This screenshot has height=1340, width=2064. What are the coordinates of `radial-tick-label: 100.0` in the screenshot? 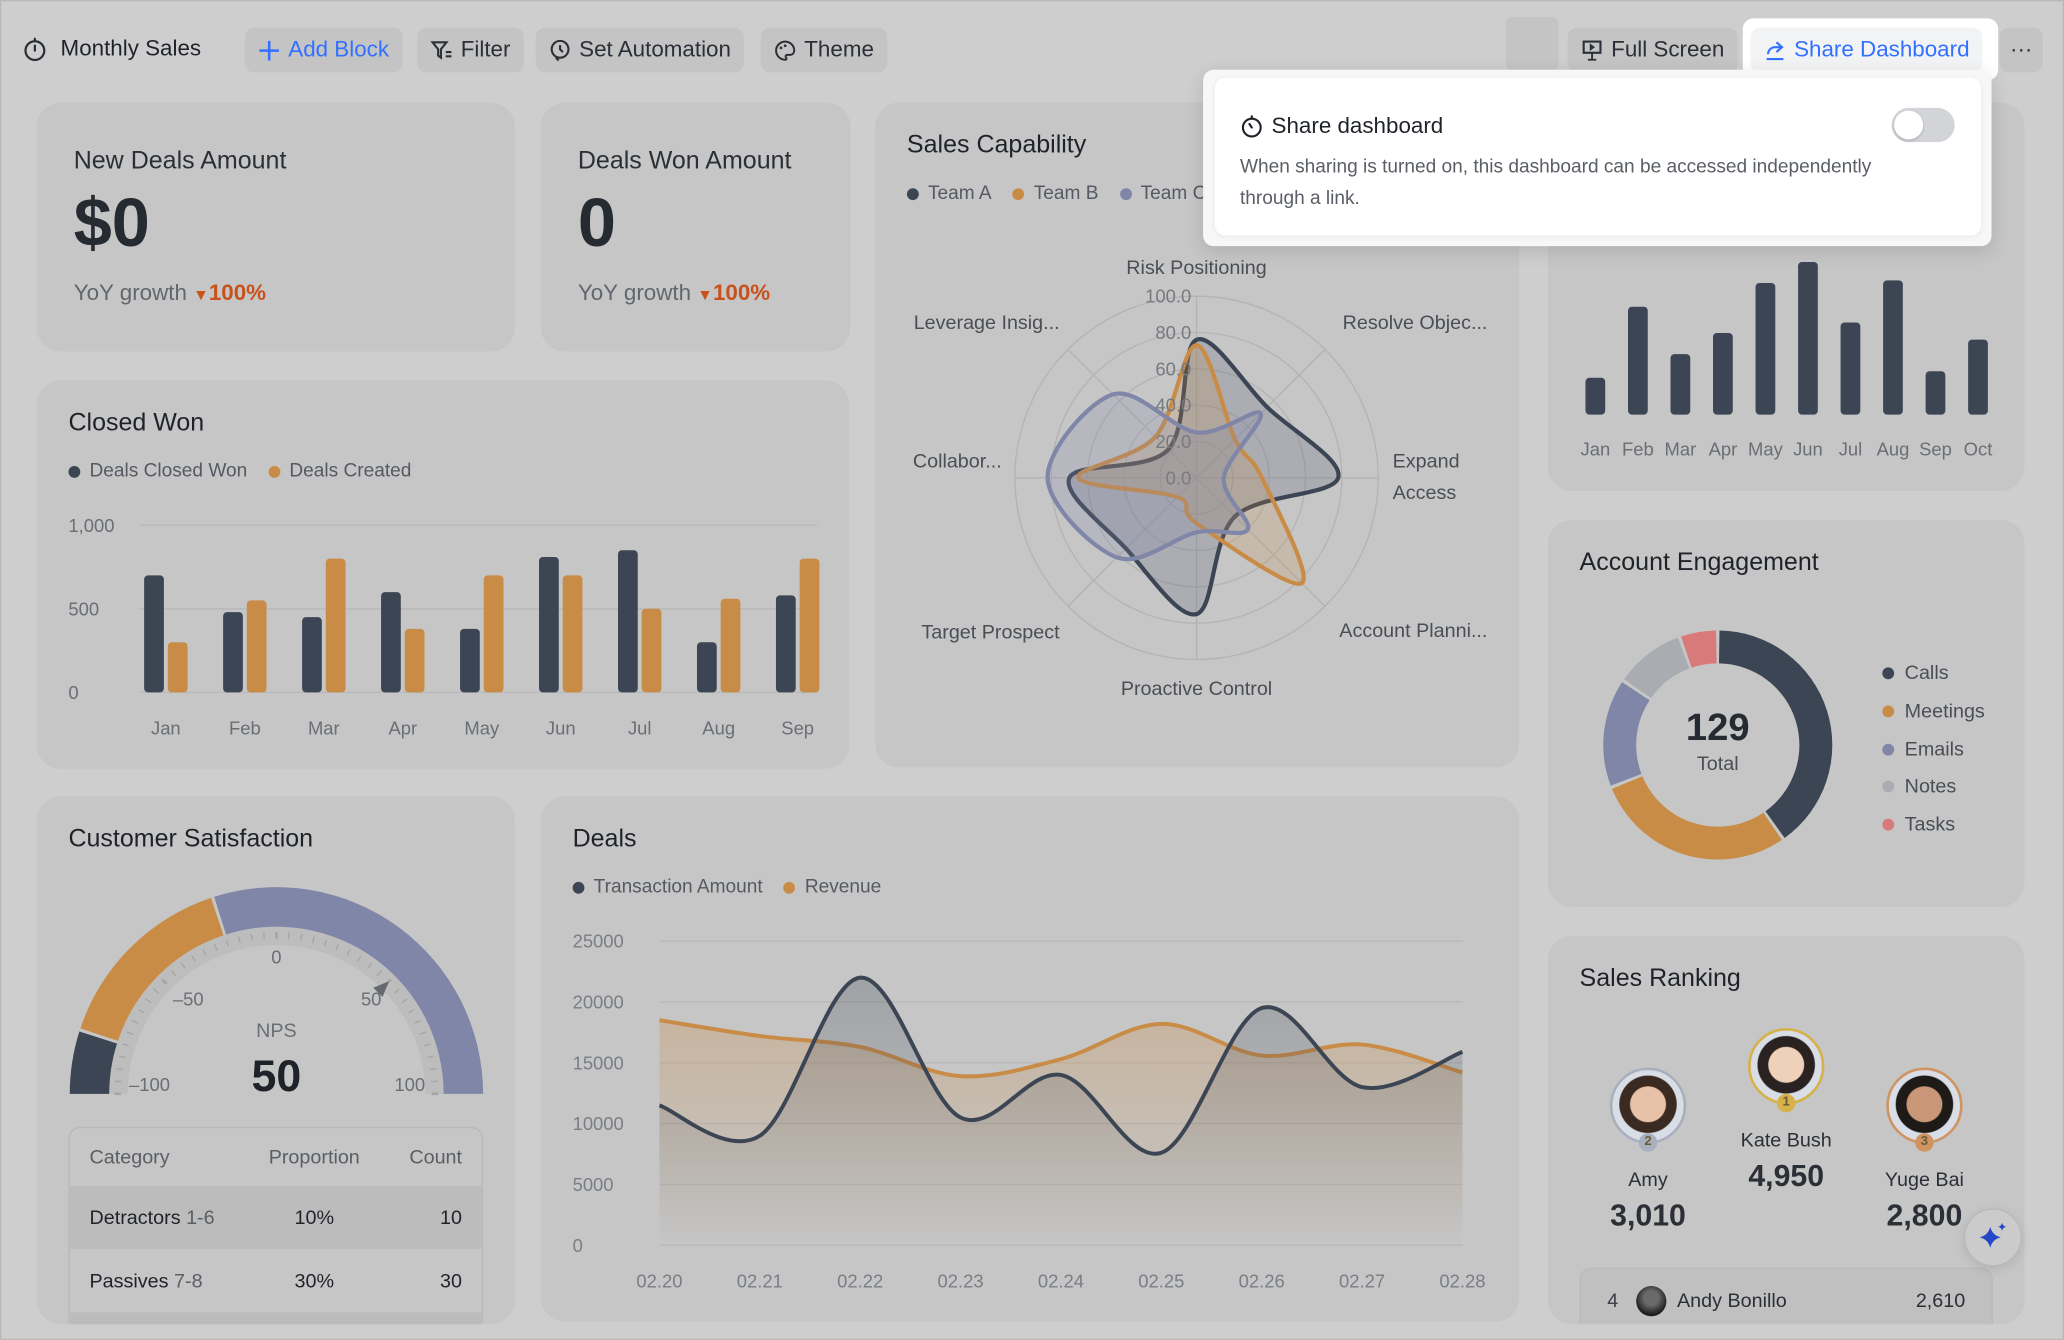 It's located at (1168, 296).